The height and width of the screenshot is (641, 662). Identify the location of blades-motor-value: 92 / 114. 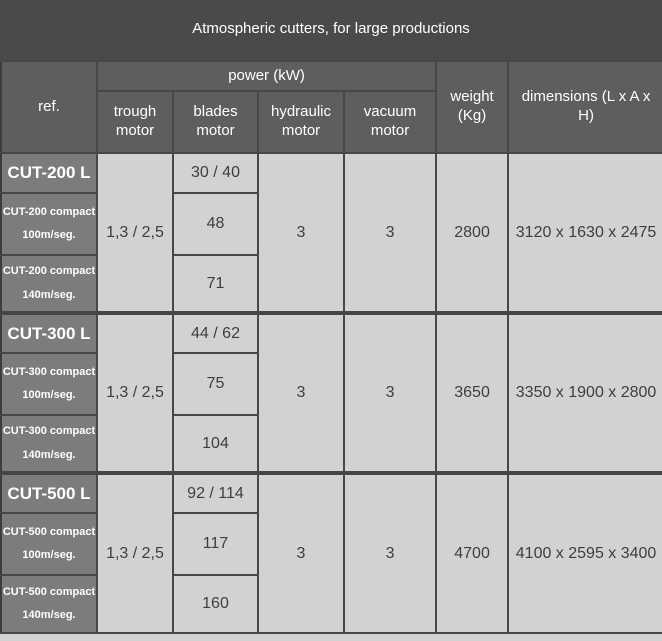
(215, 492).